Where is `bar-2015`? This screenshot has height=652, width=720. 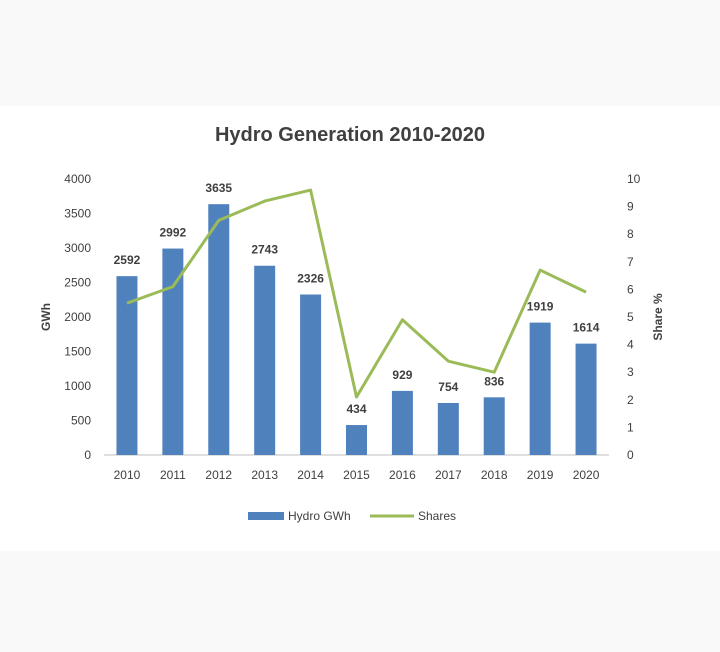 bar-2015 is located at coordinates (356, 440).